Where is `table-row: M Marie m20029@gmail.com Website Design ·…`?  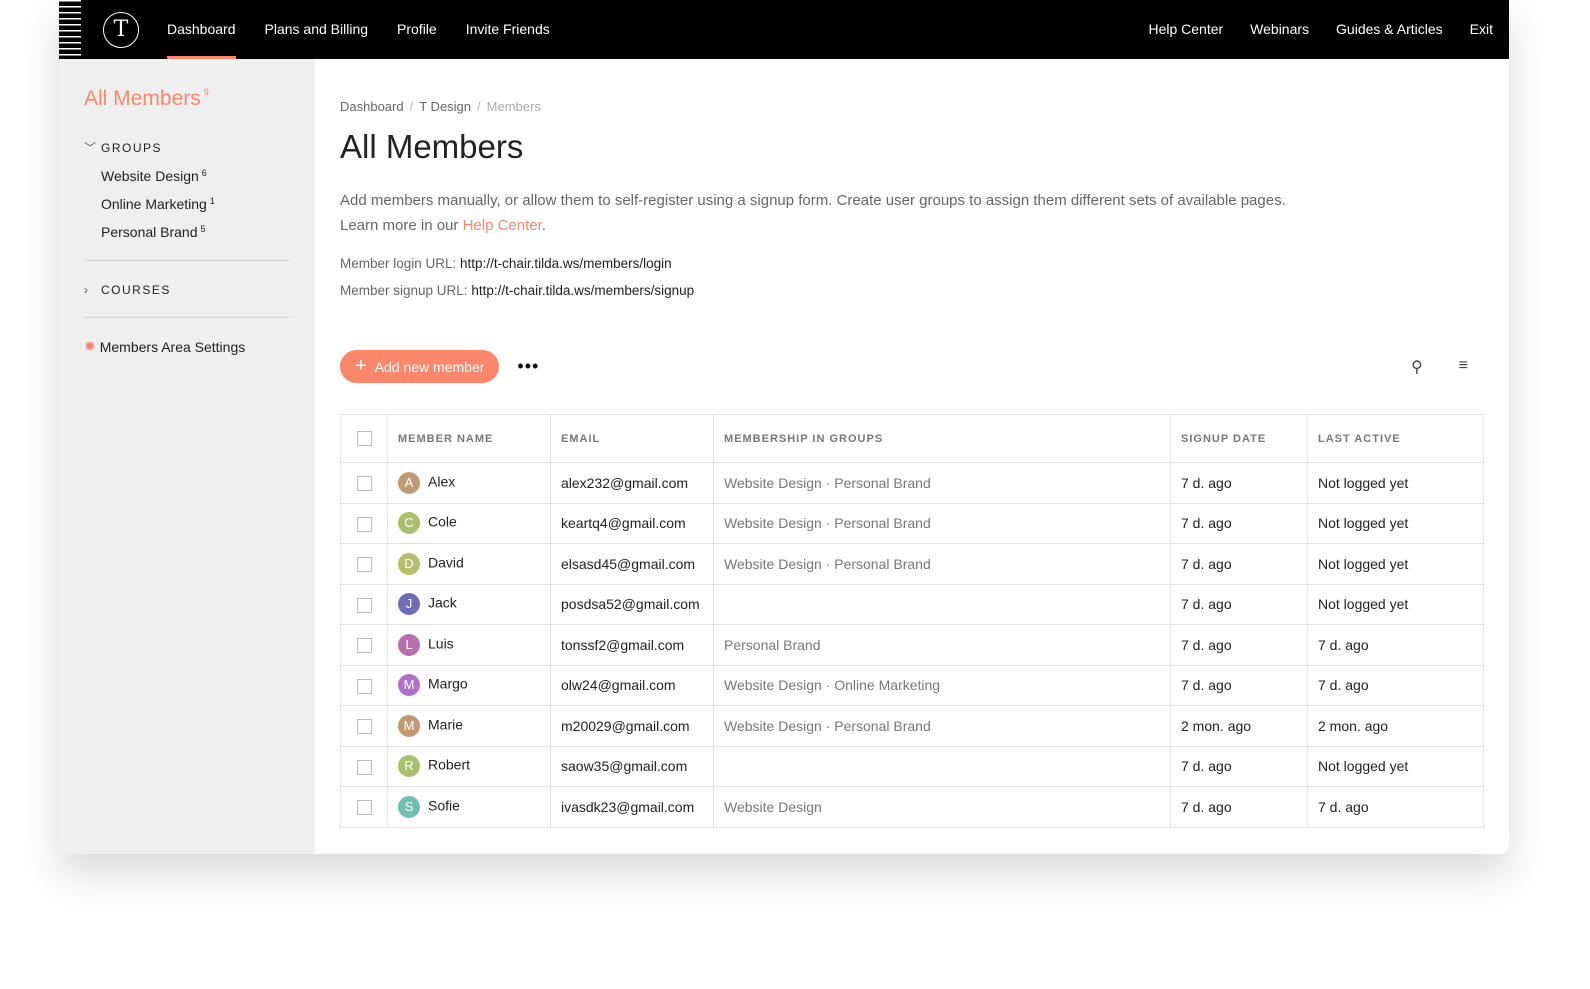
table-row: M Marie m20029@gmail.com Website Design ·… is located at coordinates (912, 726).